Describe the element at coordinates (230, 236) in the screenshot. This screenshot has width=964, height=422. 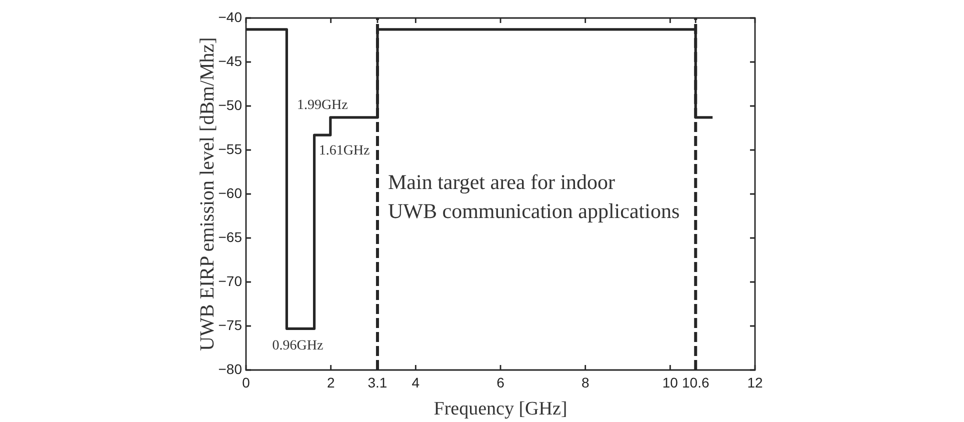
I see `y-tick-label: −65` at that location.